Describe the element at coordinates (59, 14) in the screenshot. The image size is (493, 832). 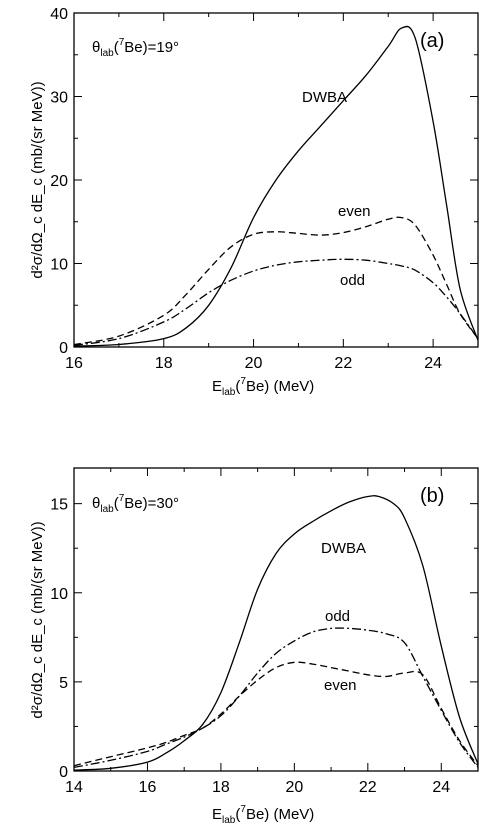
I see `y-tick-label: 40` at that location.